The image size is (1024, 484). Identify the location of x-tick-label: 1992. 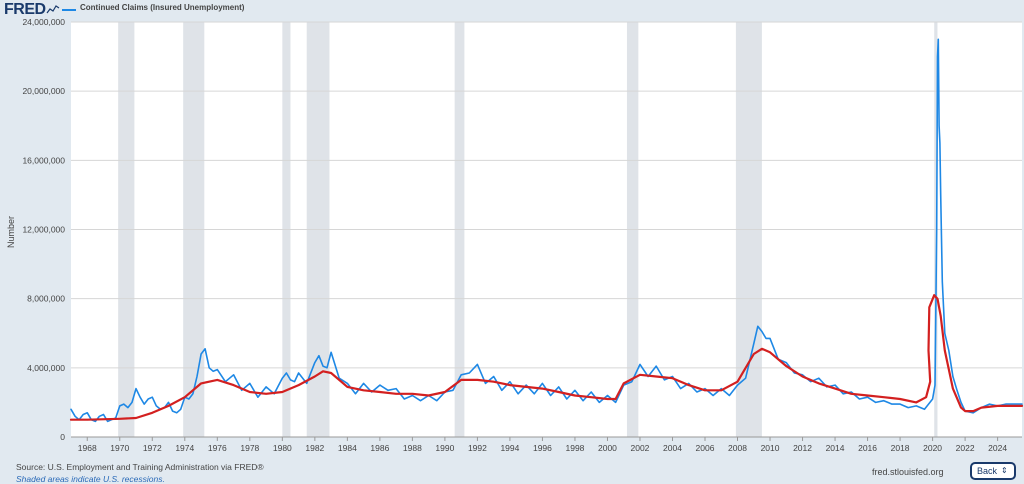
(477, 448).